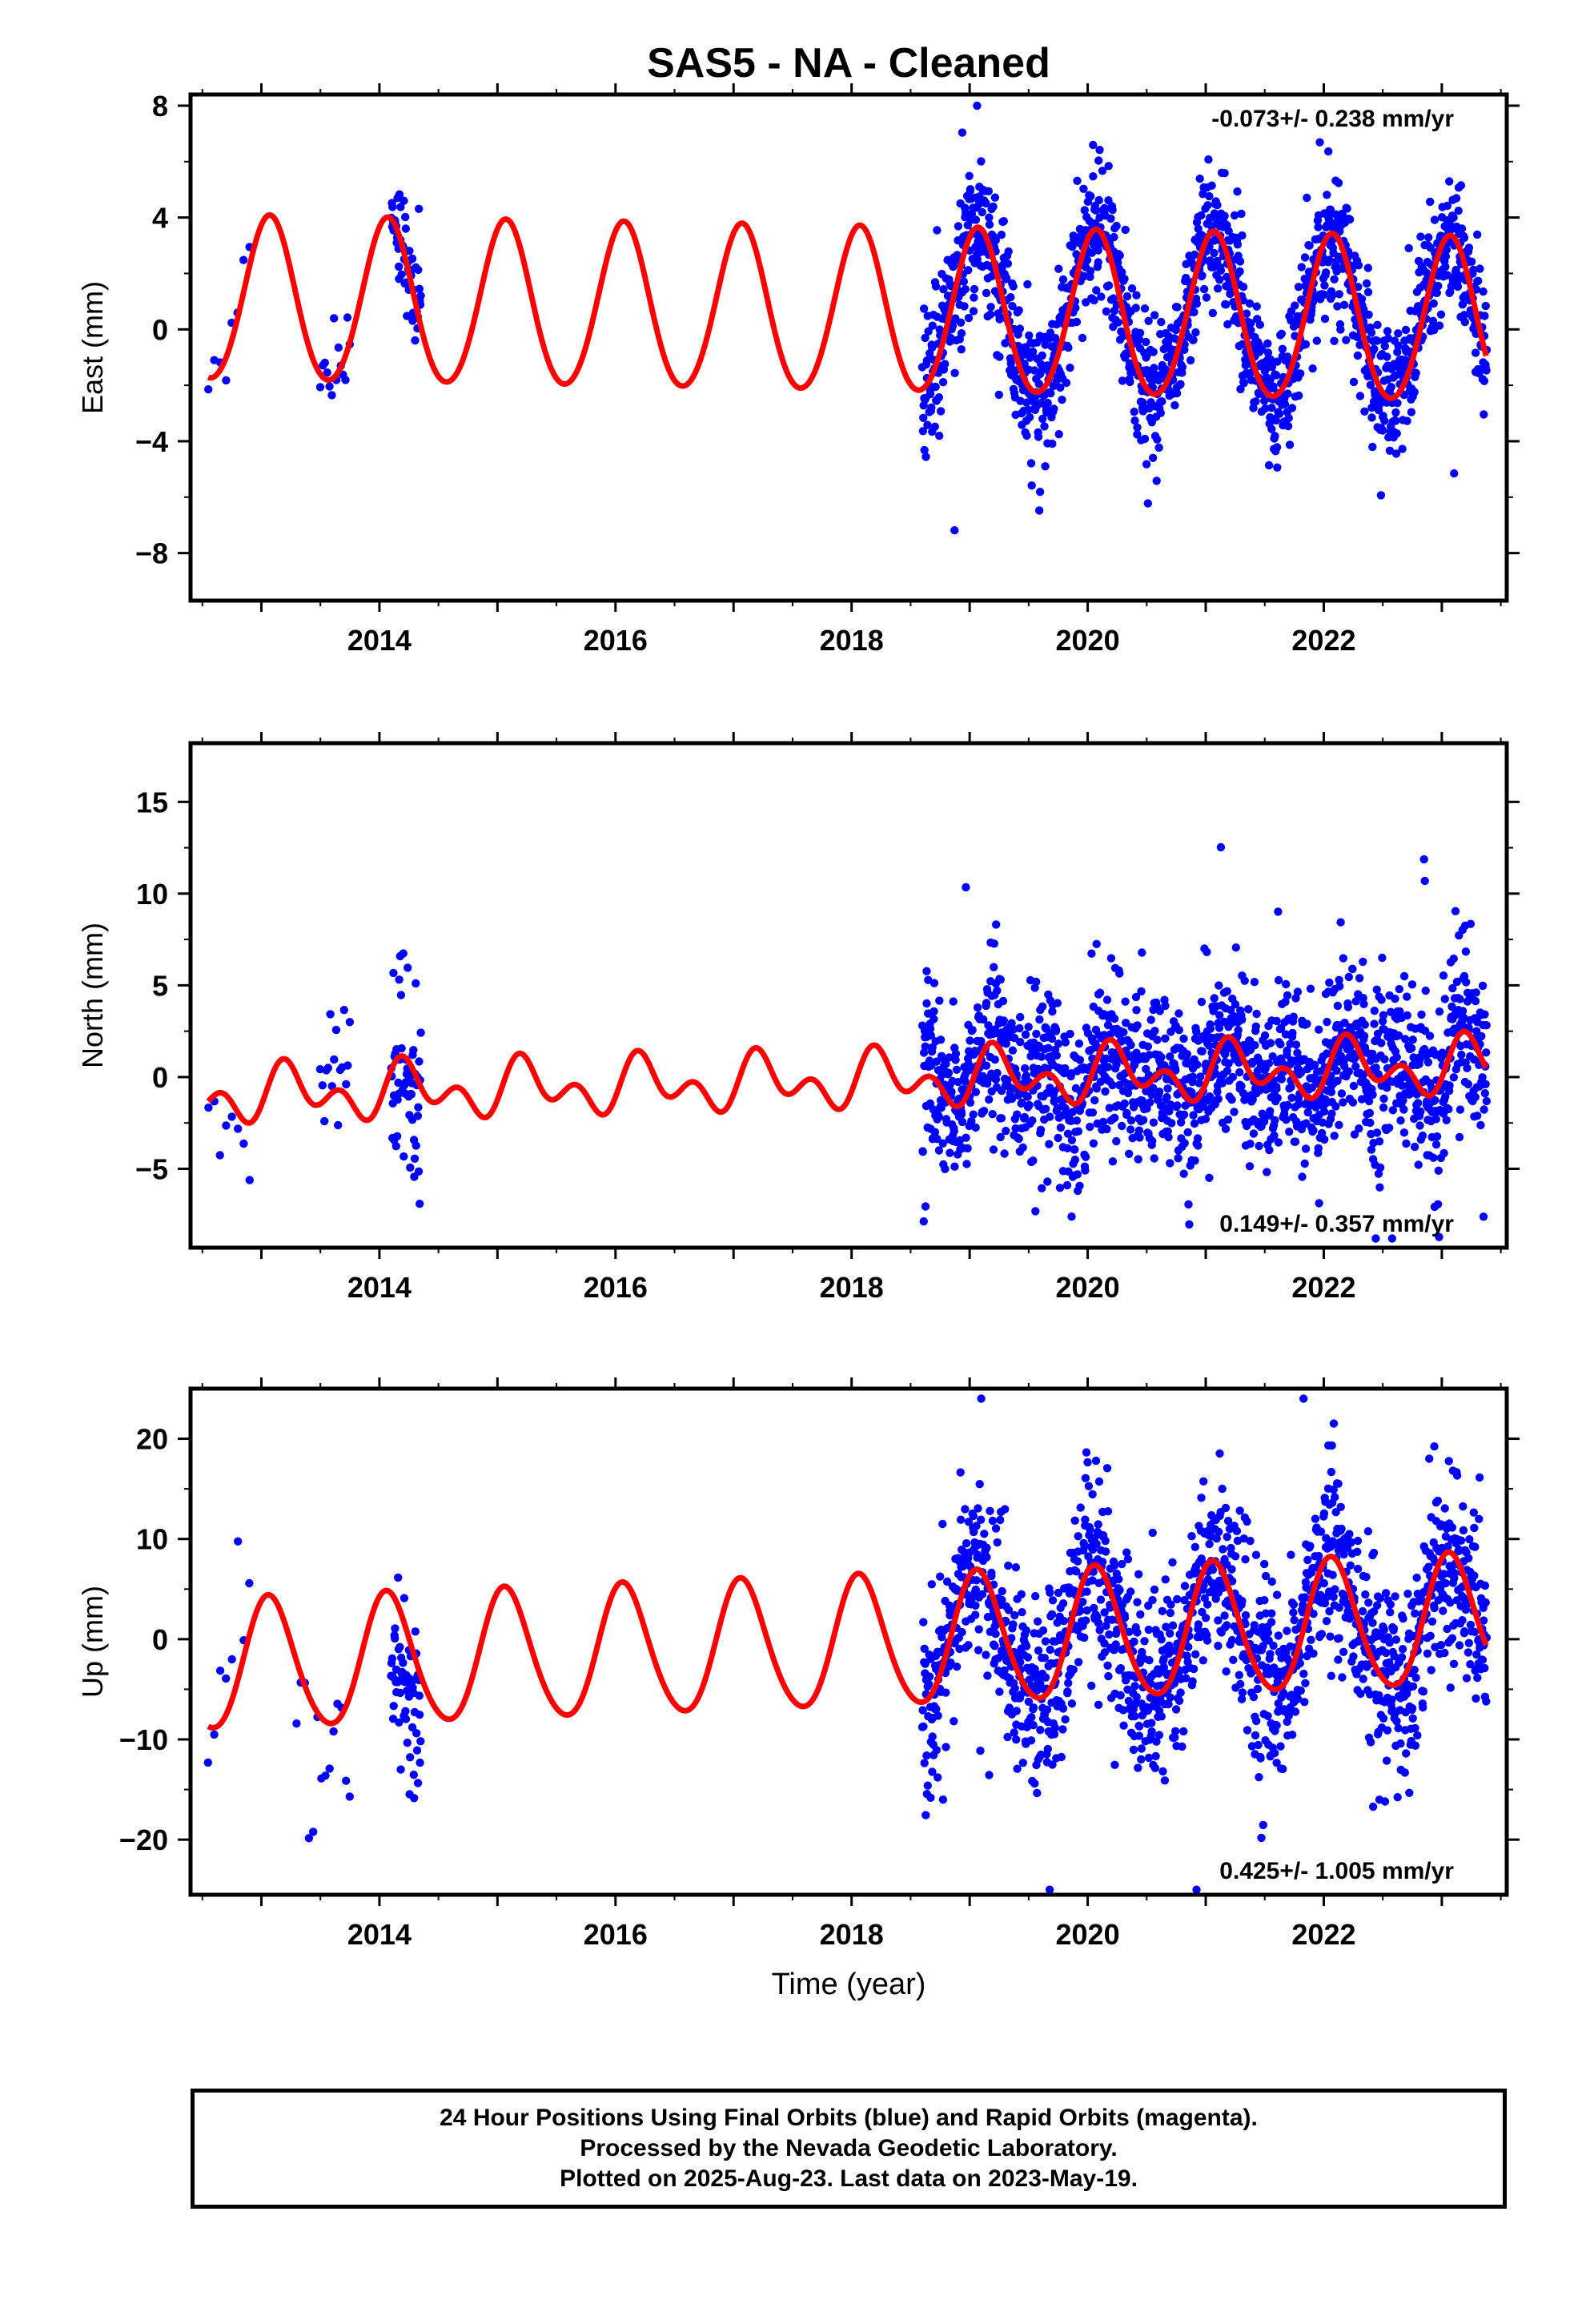 This screenshot has width=1582, height=2324. What do you see at coordinates (1332, 119) in the screenshot?
I see `east-rate-label: -0.073+/- 0.238 mm/yr` at bounding box center [1332, 119].